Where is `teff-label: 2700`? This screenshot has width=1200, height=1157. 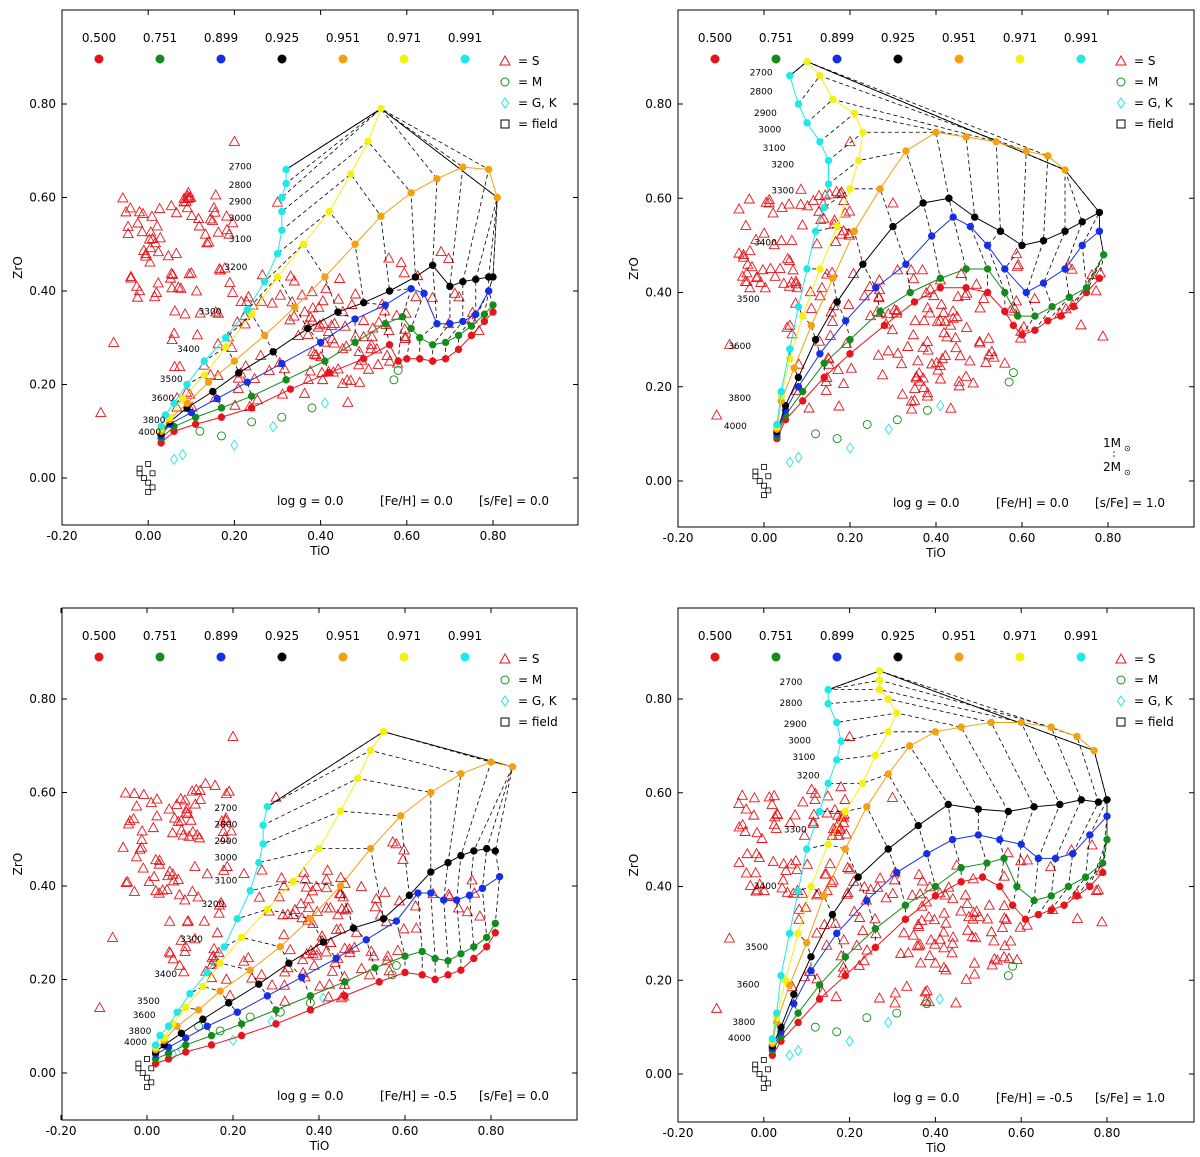 teff-label: 2700 is located at coordinates (761, 74).